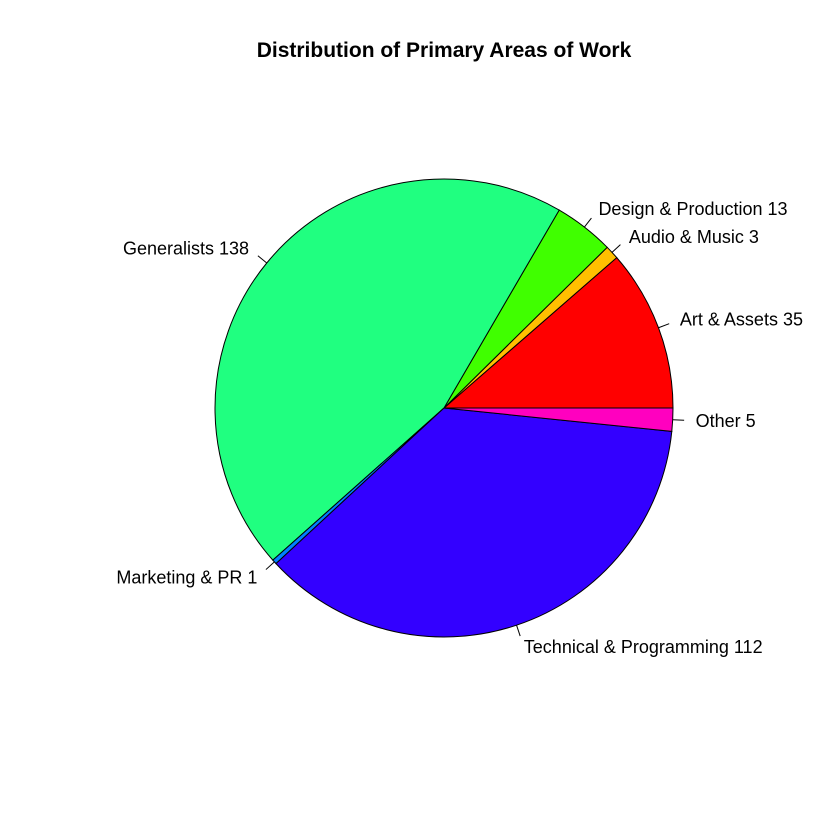  Describe the element at coordinates (692, 209) in the screenshot. I see `slice-label-design-production-13: Design & Production 13` at that location.